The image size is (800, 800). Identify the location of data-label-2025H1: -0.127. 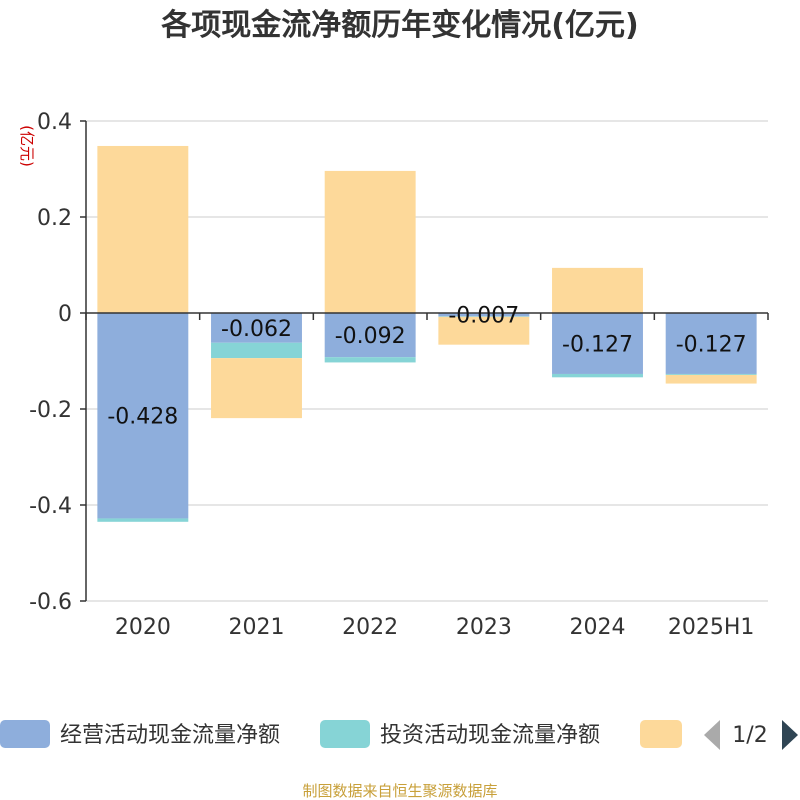
(711, 344).